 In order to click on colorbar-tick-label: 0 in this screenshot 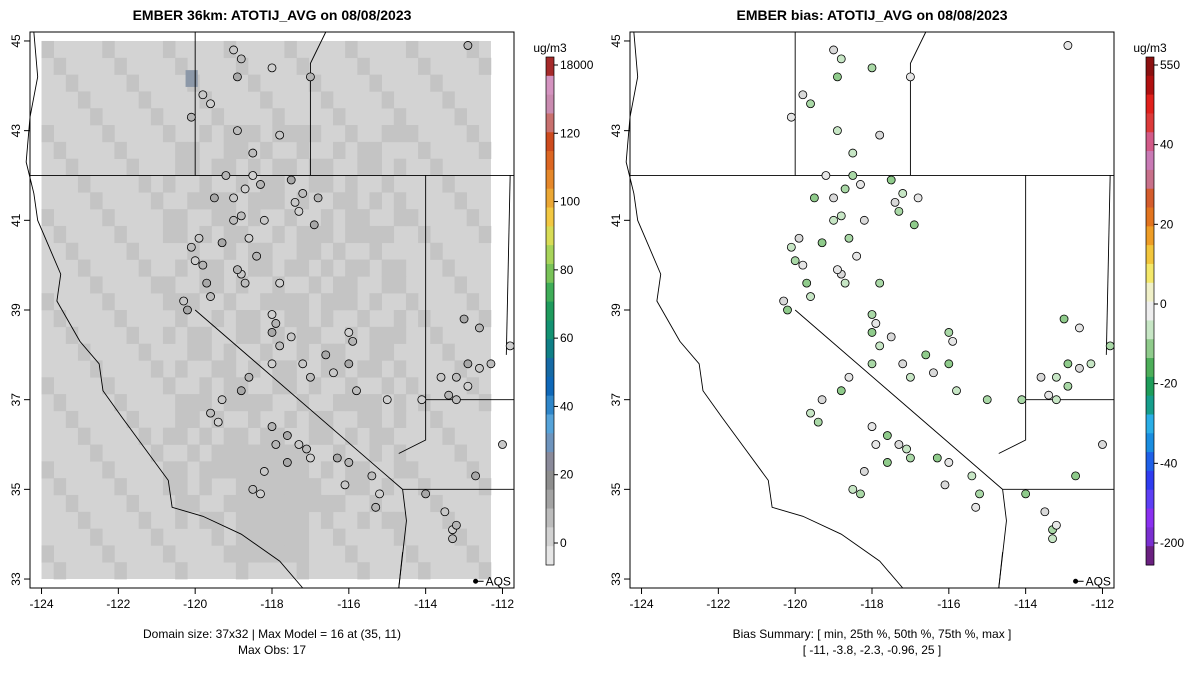, I will do `click(563, 543)`.